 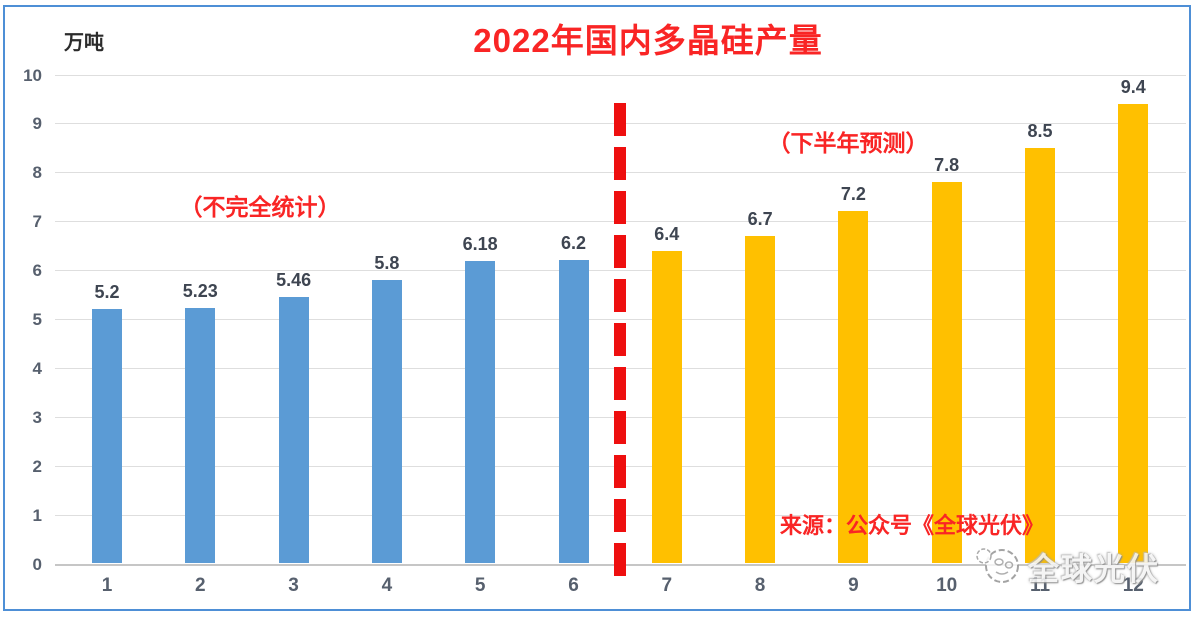 What do you see at coordinates (37, 564) in the screenshot?
I see `y-axis-tick-label: 0` at bounding box center [37, 564].